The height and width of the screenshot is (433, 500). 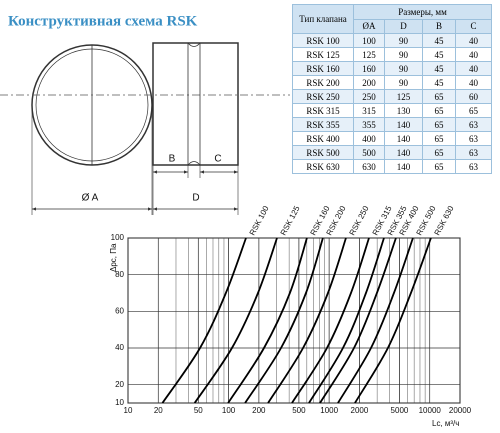 What do you see at coordinates (323, 82) in the screenshot?
I see `table-cell: RSK 200` at bounding box center [323, 82].